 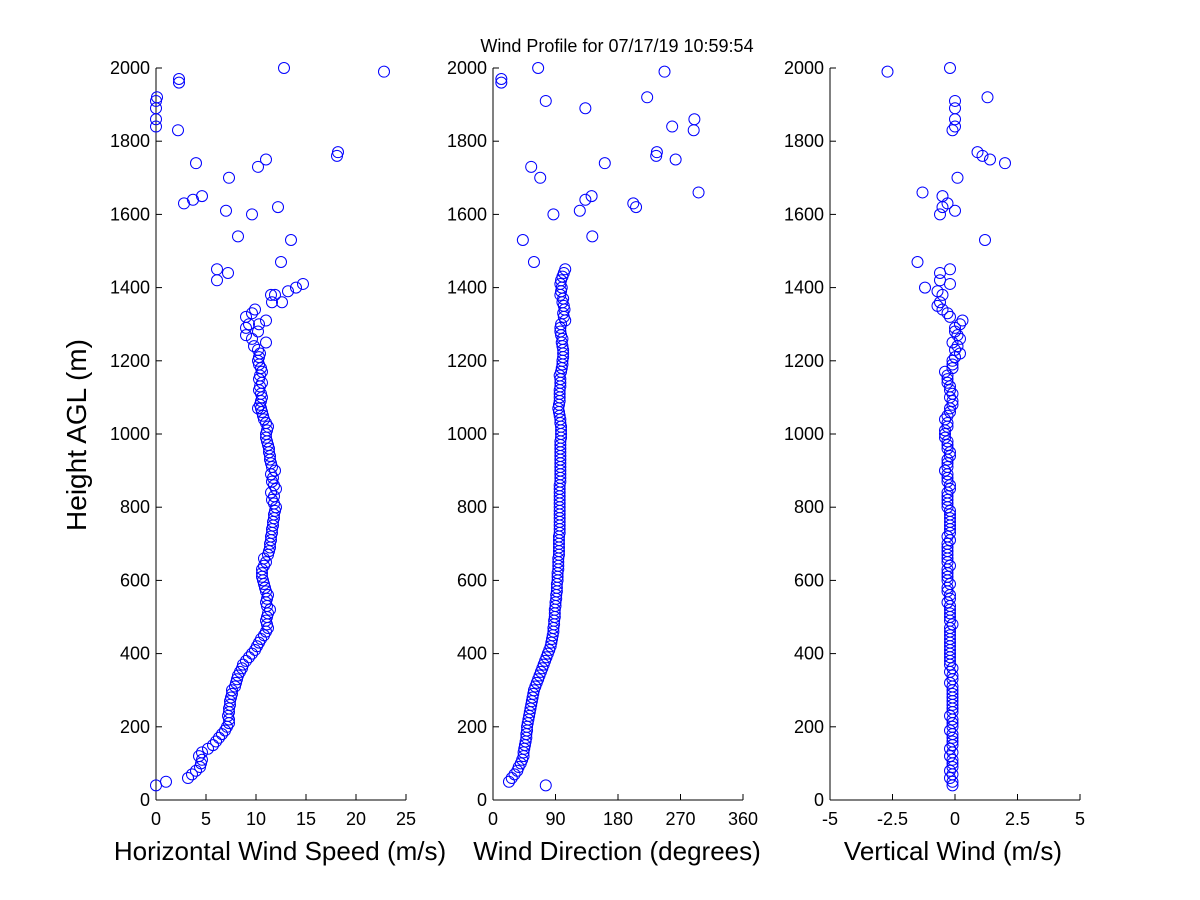 I want to click on horizontal-wind-speed-y-tick-label: 800, so click(x=135, y=507).